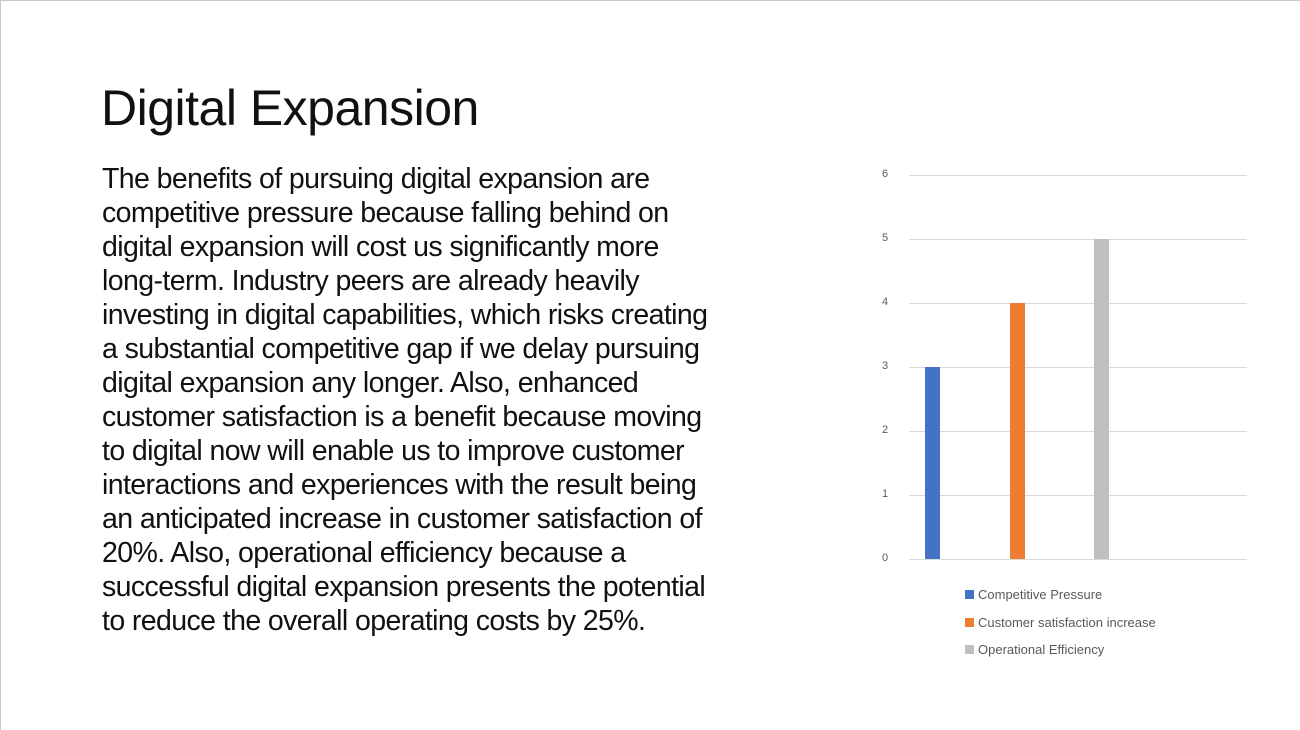 Image resolution: width=1300 pixels, height=730 pixels. I want to click on bar-customer-satisfaction-increase, so click(1017, 431).